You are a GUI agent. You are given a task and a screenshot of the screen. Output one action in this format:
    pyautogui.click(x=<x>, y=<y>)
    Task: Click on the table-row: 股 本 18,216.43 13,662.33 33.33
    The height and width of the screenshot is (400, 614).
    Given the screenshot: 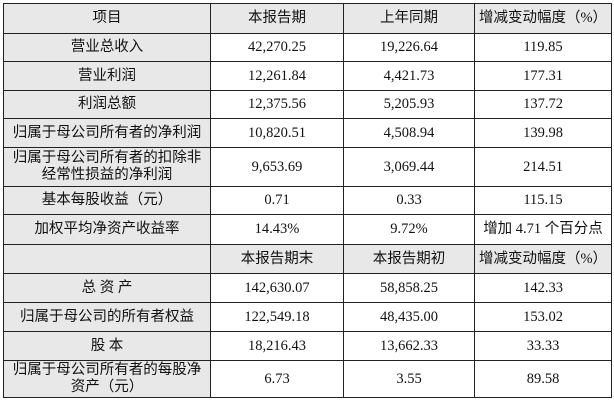 What is the action you would take?
    pyautogui.click(x=307, y=346)
    